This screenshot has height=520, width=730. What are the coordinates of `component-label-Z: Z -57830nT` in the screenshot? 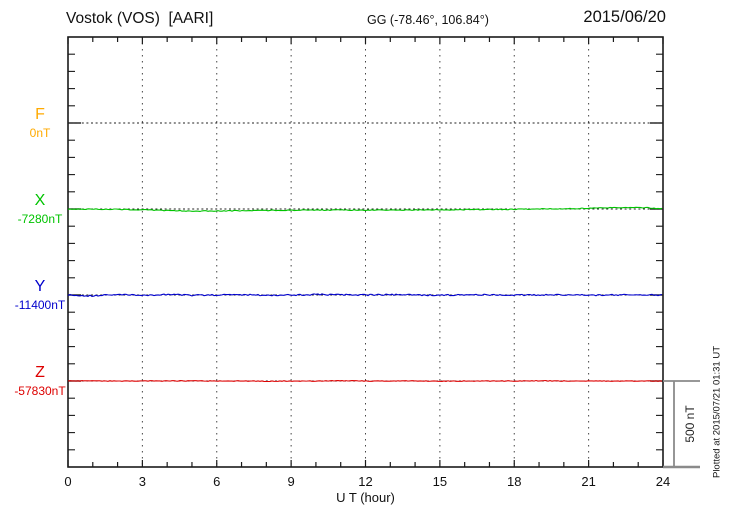 It's located at (40, 381).